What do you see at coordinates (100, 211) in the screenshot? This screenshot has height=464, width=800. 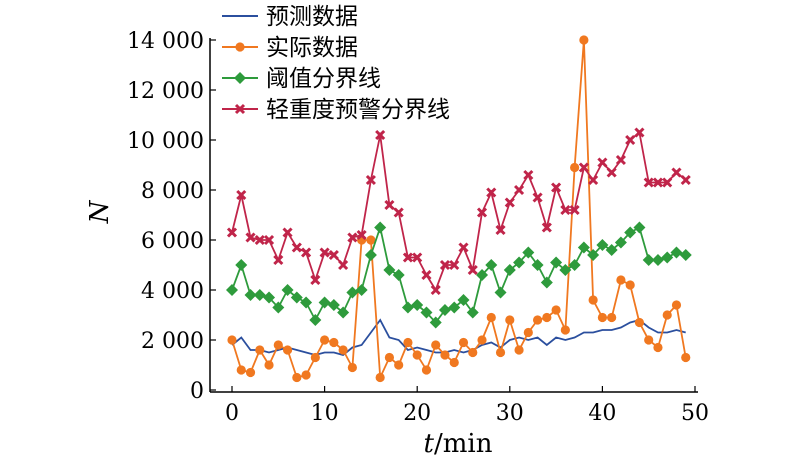 I see `y-axis-title: N` at bounding box center [100, 211].